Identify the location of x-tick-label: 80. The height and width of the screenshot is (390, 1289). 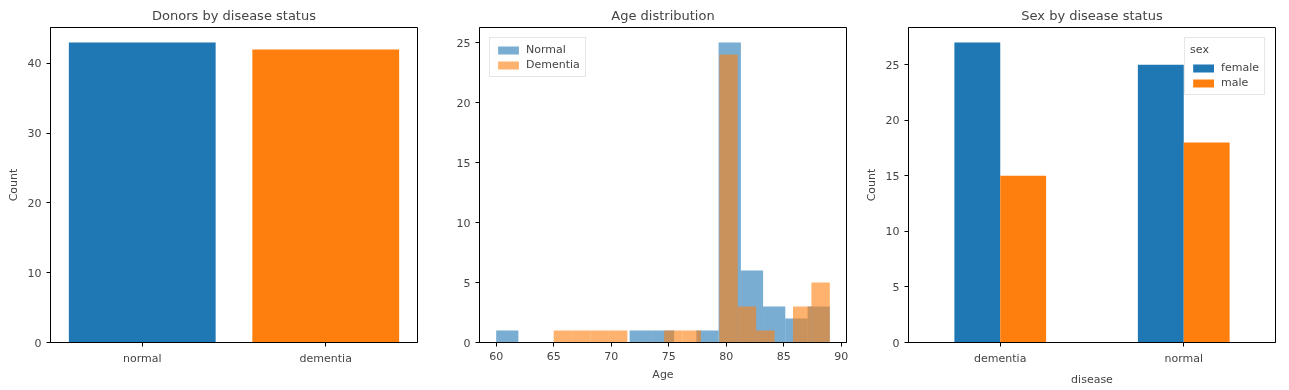
(726, 356).